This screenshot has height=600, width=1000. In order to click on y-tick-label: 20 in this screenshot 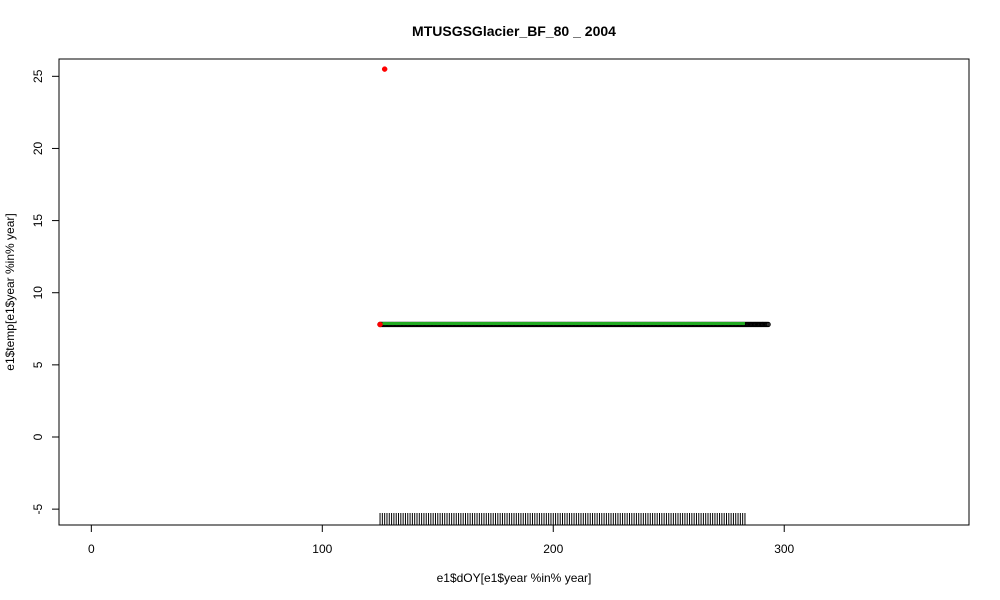, I will do `click(38, 148)`.